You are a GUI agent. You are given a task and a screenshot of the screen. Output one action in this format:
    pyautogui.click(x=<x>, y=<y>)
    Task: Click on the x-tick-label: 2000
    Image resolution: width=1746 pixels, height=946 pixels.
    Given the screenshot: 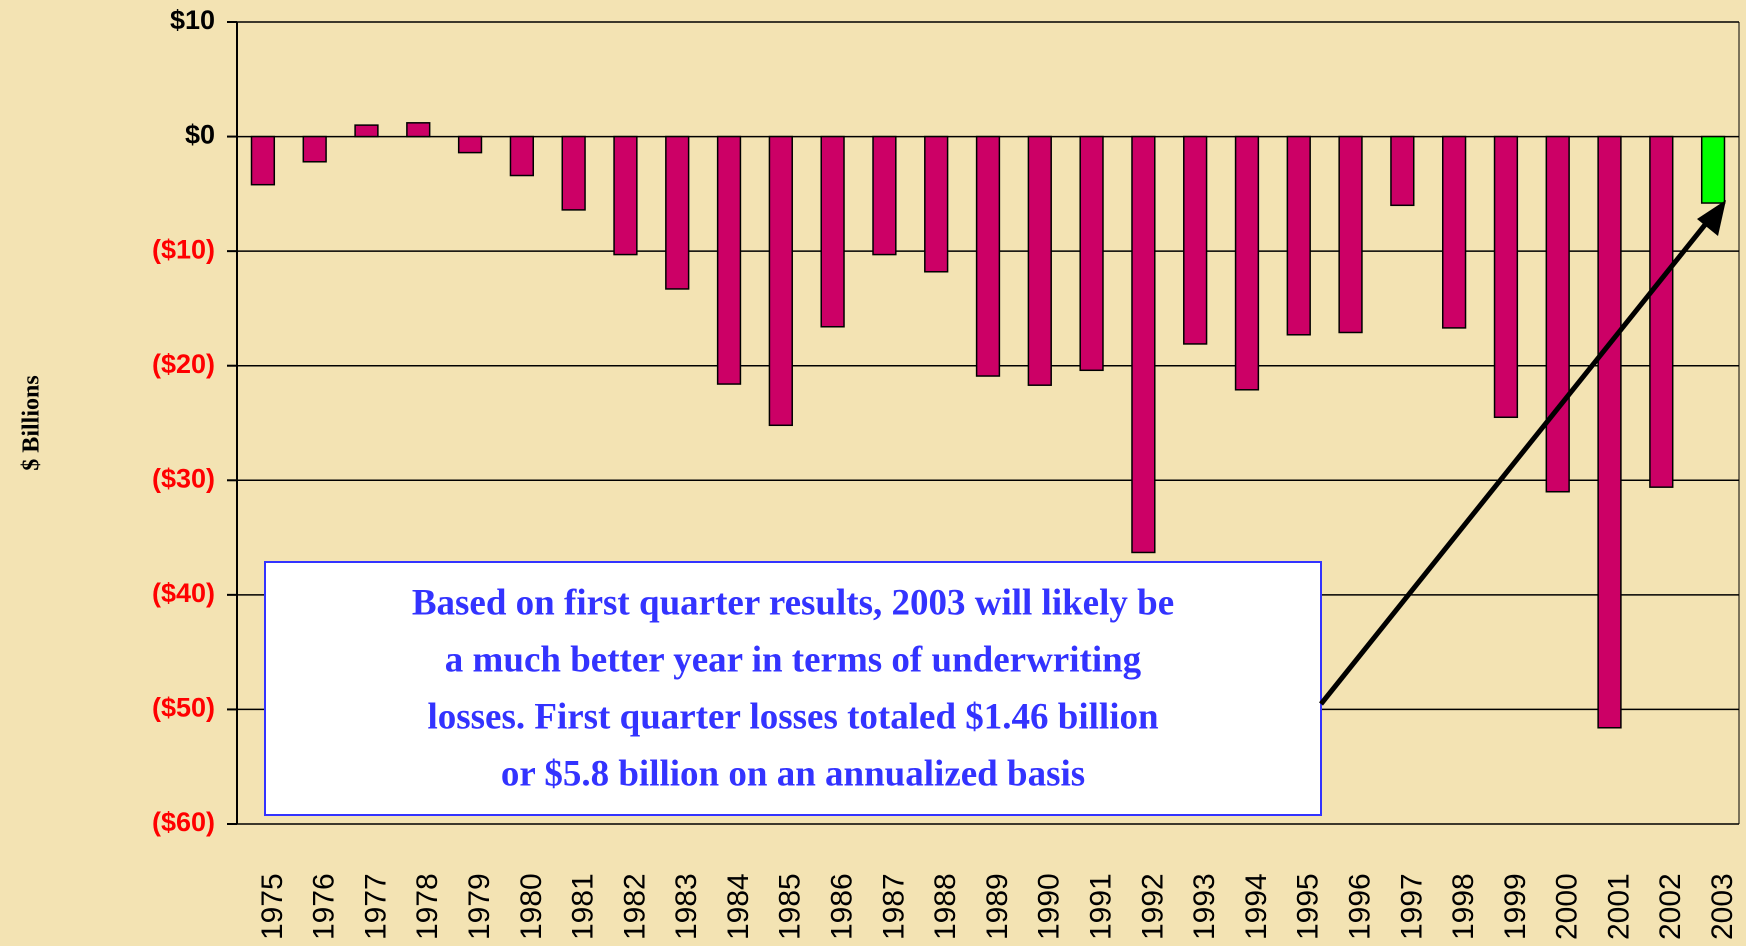 What is the action you would take?
    pyautogui.click(x=1567, y=906)
    